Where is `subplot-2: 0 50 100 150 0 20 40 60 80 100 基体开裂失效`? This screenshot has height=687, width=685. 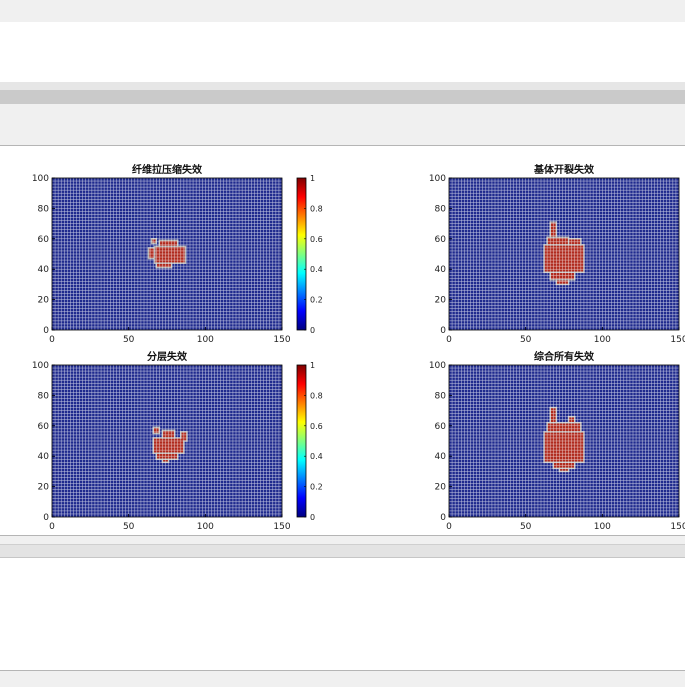
subplot-2: 0 50 100 150 0 20 40 60 80 100 基体开裂失效 is located at coordinates (557, 254).